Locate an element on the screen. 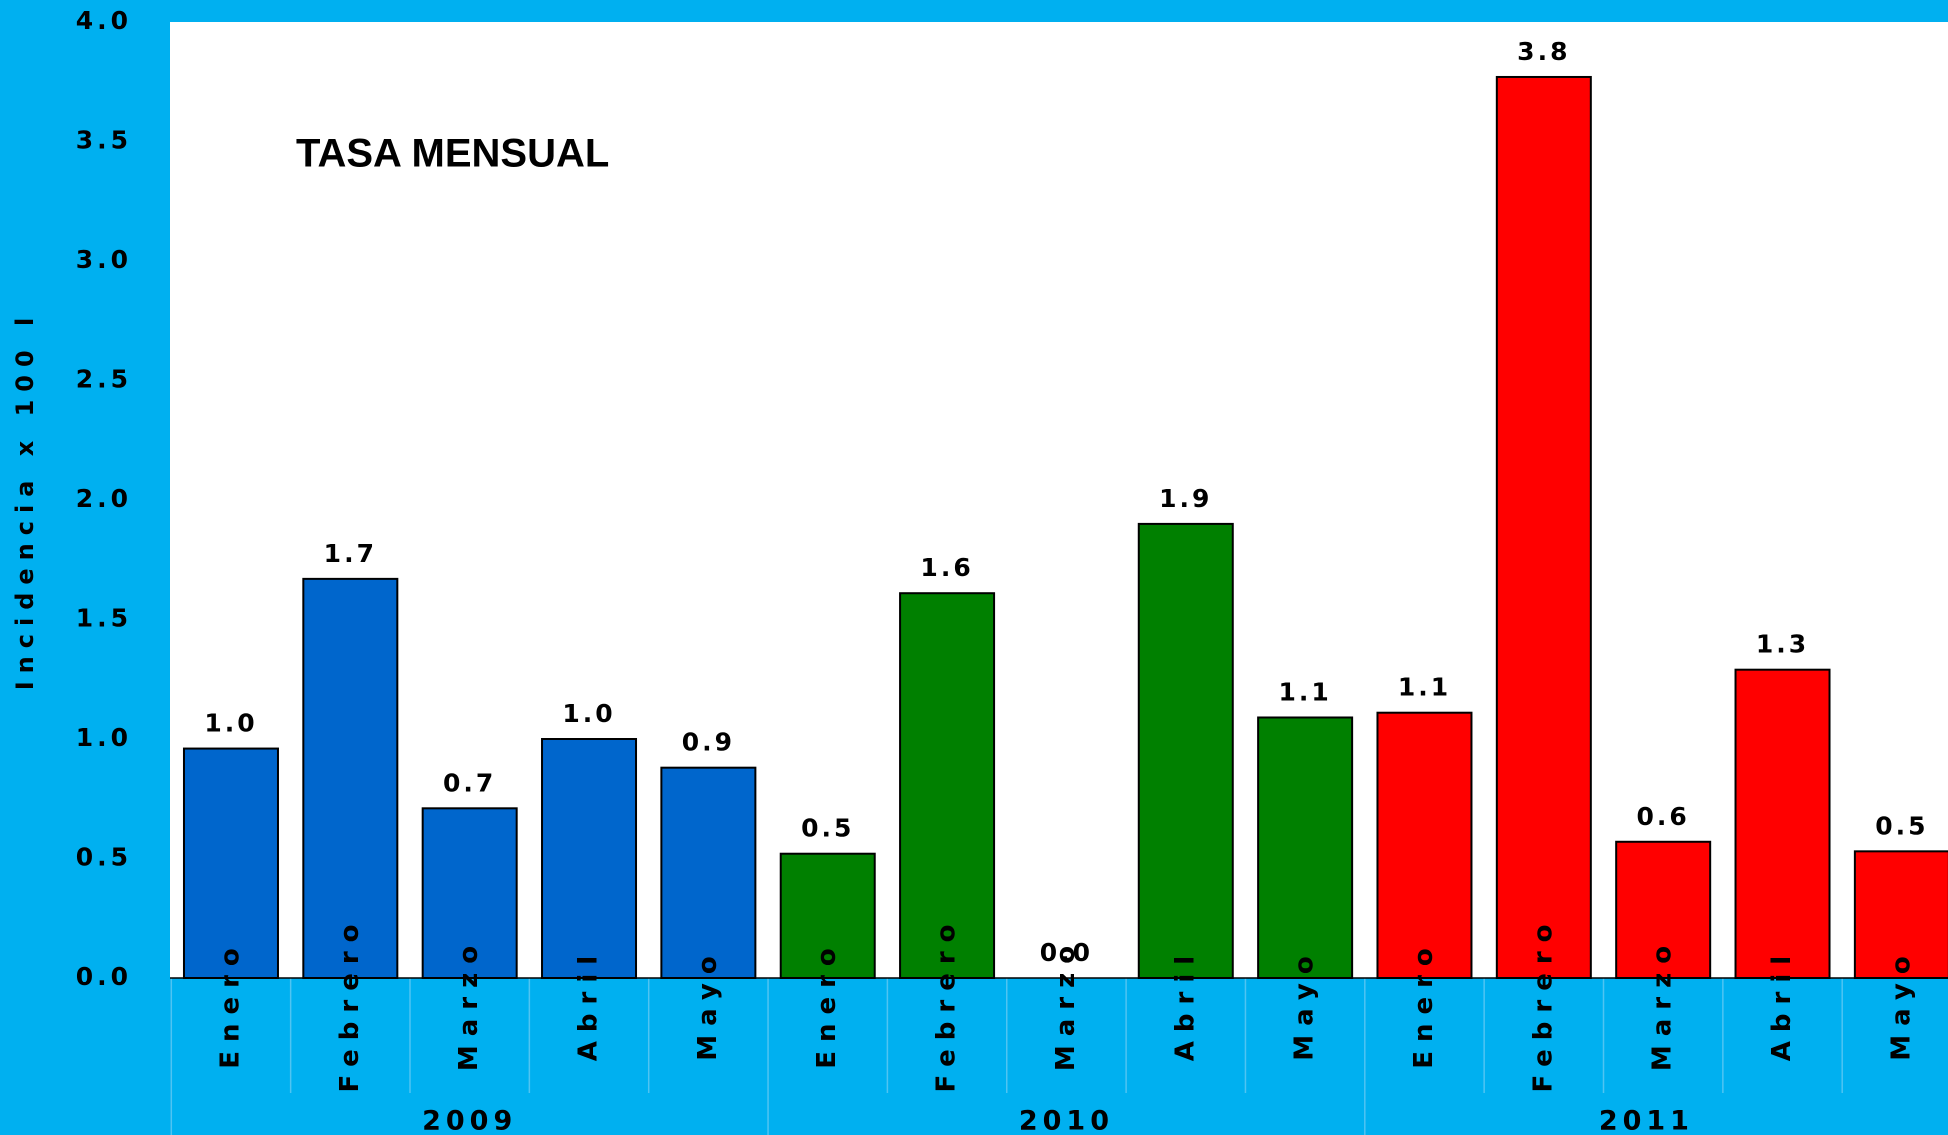  value-label: 1.6 is located at coordinates (946, 567).